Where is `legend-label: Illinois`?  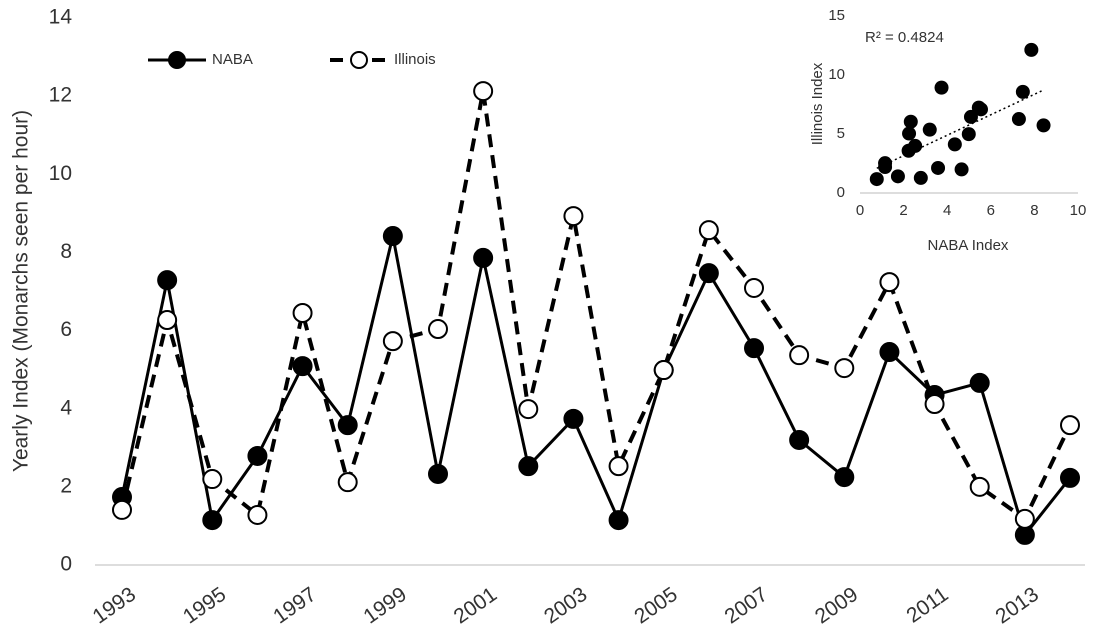
legend-label: Illinois is located at coordinates (415, 59).